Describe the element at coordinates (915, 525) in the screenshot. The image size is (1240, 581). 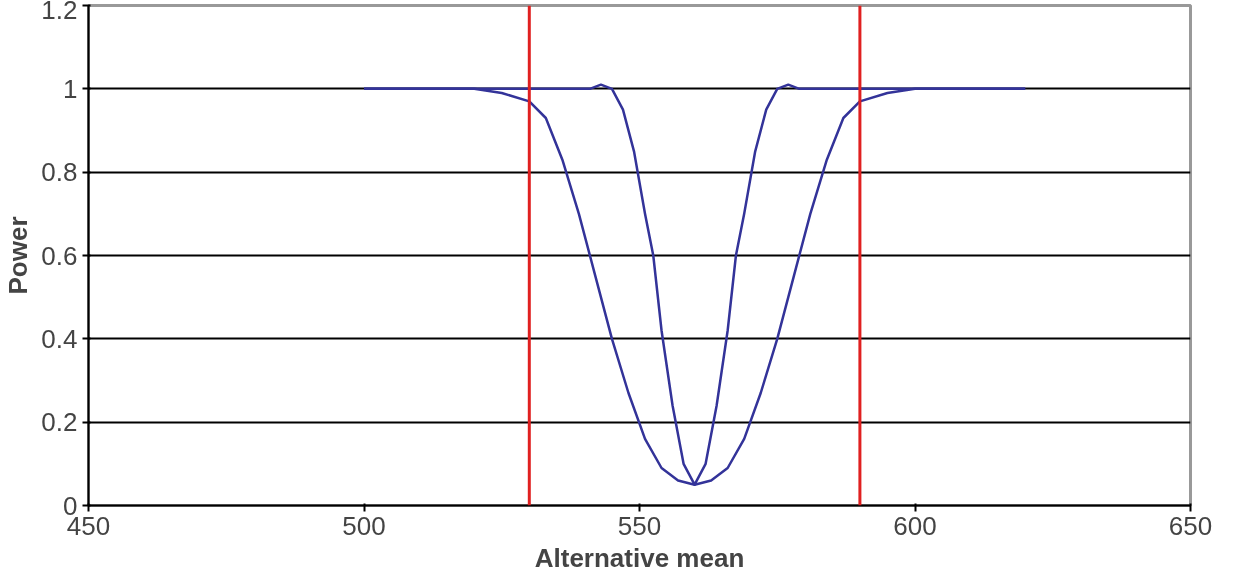
I see `x-tick-label: 600` at that location.